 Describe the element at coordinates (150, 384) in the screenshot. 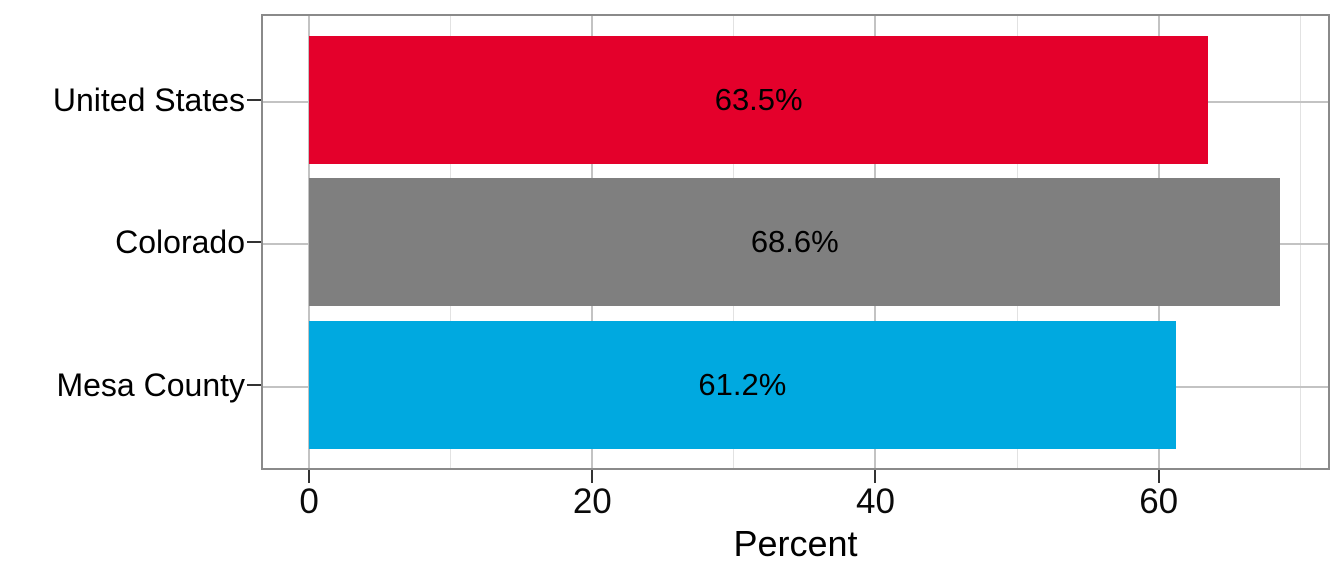

I see `y-axis-label-mesa-county: Mesa County` at that location.